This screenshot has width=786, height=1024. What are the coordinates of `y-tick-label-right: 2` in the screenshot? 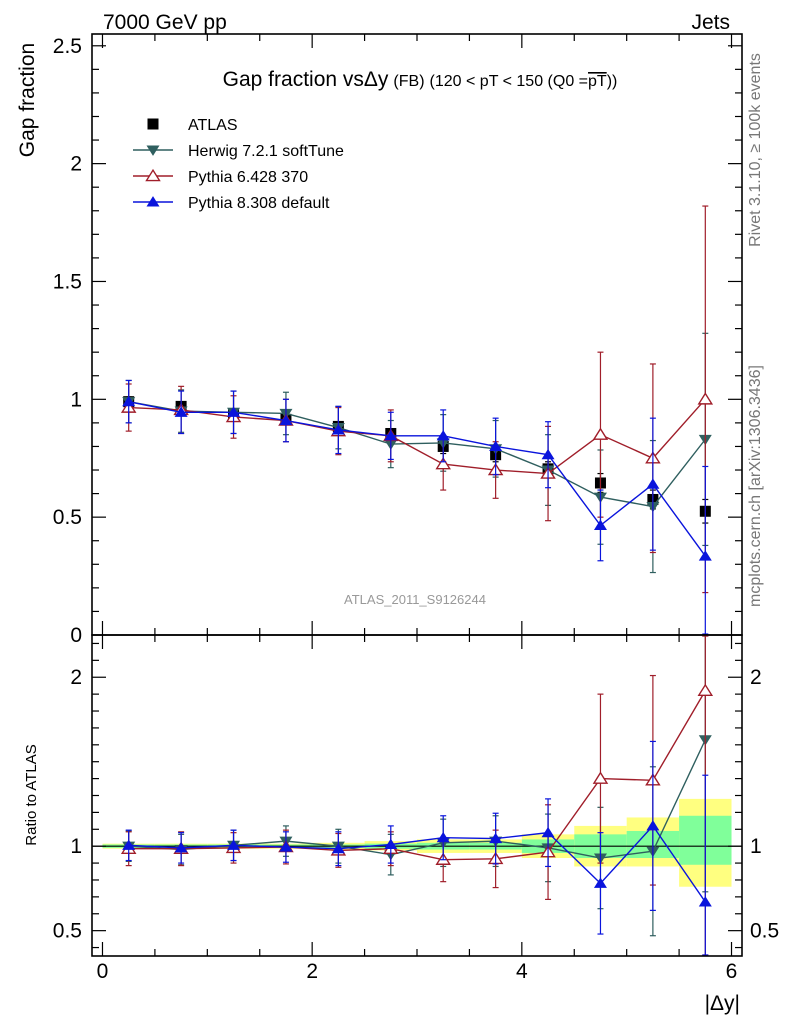 It's located at (756, 677).